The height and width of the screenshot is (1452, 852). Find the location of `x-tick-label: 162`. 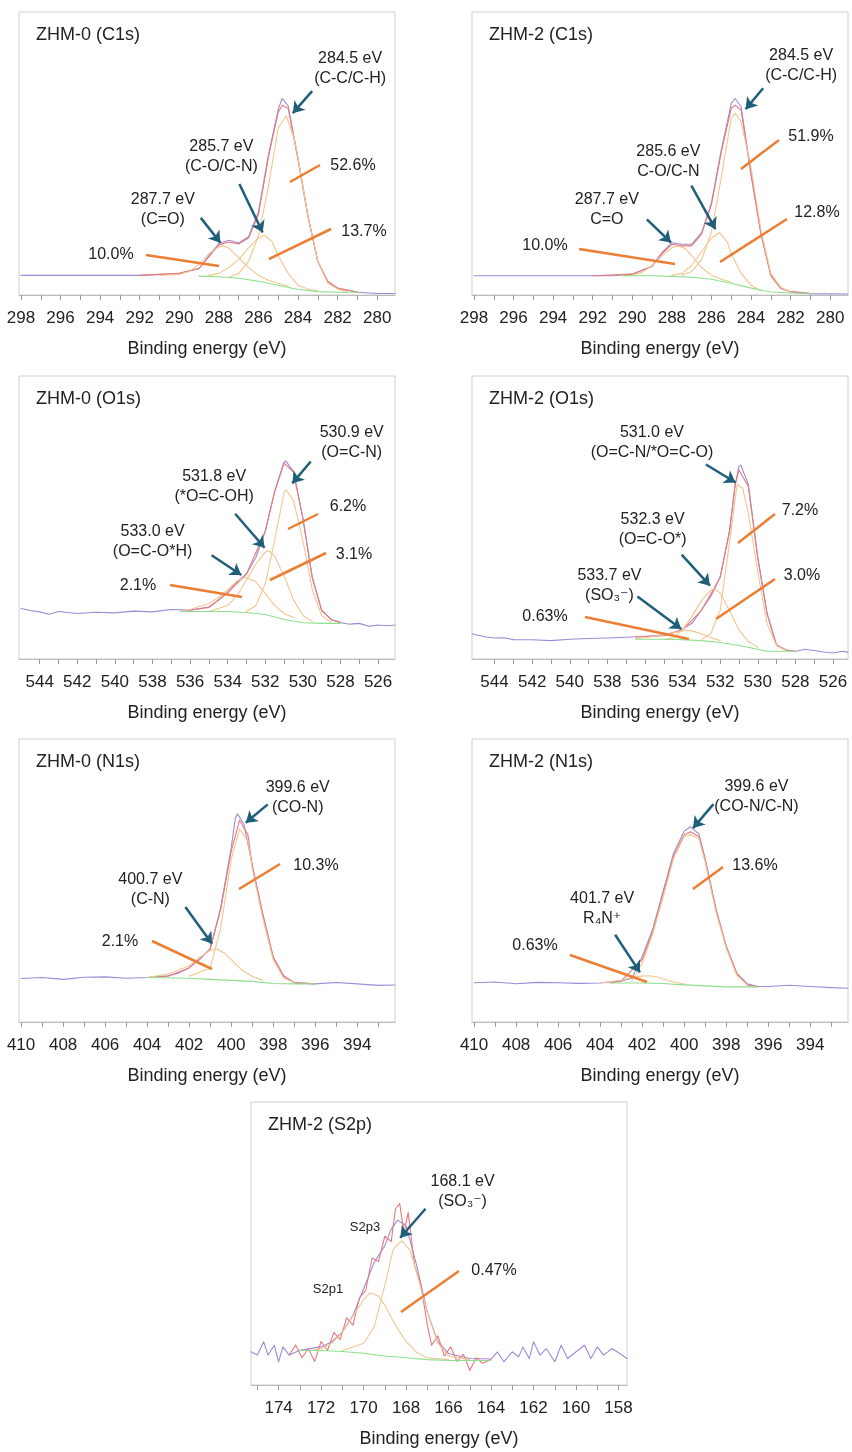

x-tick-label: 162 is located at coordinates (533, 1407).